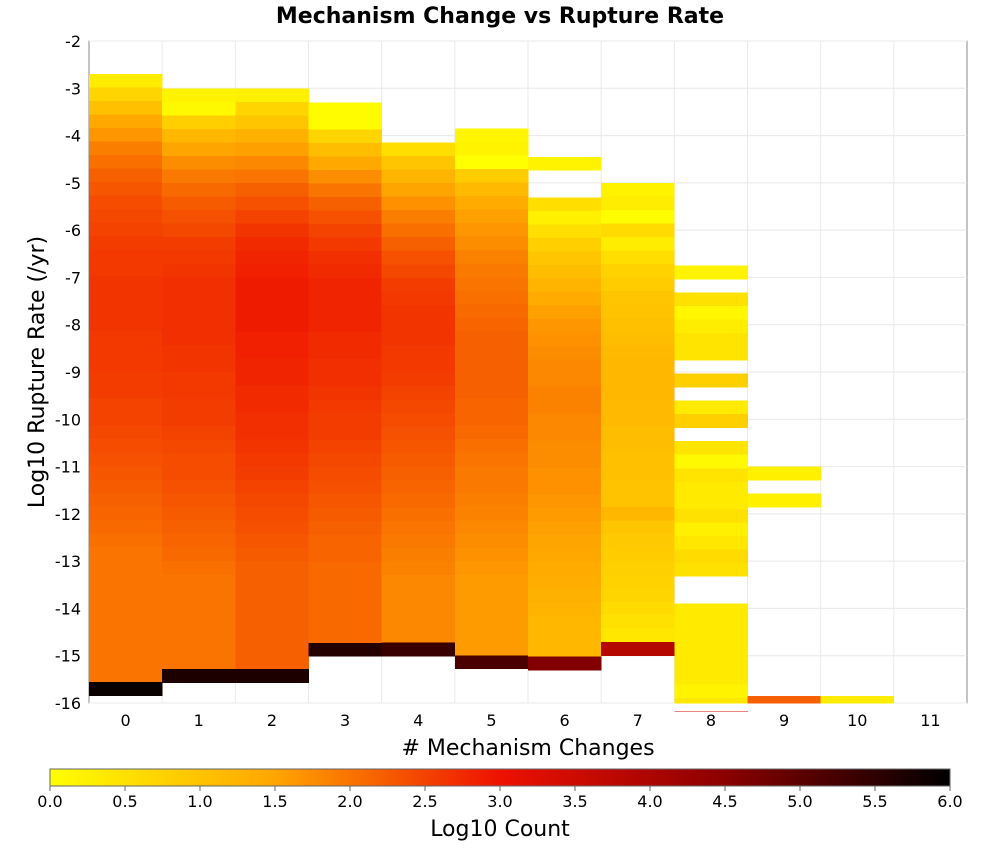 The width and height of the screenshot is (1000, 850). Describe the element at coordinates (199, 801) in the screenshot. I see `colorbar-tick-label: 1.0` at that location.